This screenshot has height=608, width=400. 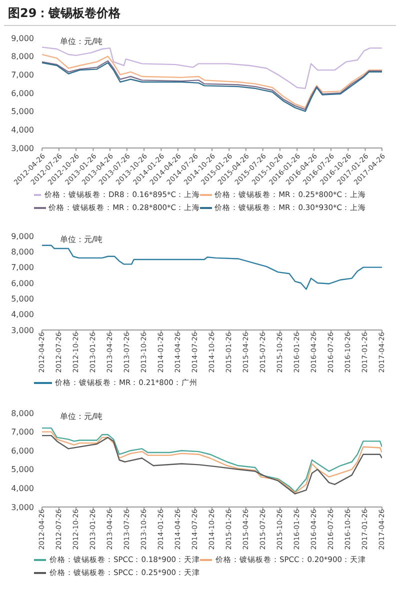 I want to click on chart-title: 图29：镀锡板卷价格, so click(x=200, y=14).